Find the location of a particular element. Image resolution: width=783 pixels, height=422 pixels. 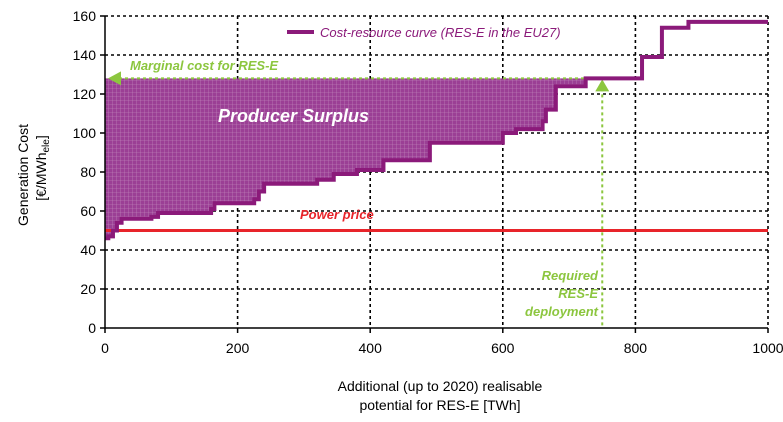

y-axis-title-line2: [€/MWhele] is located at coordinates (42, 167).